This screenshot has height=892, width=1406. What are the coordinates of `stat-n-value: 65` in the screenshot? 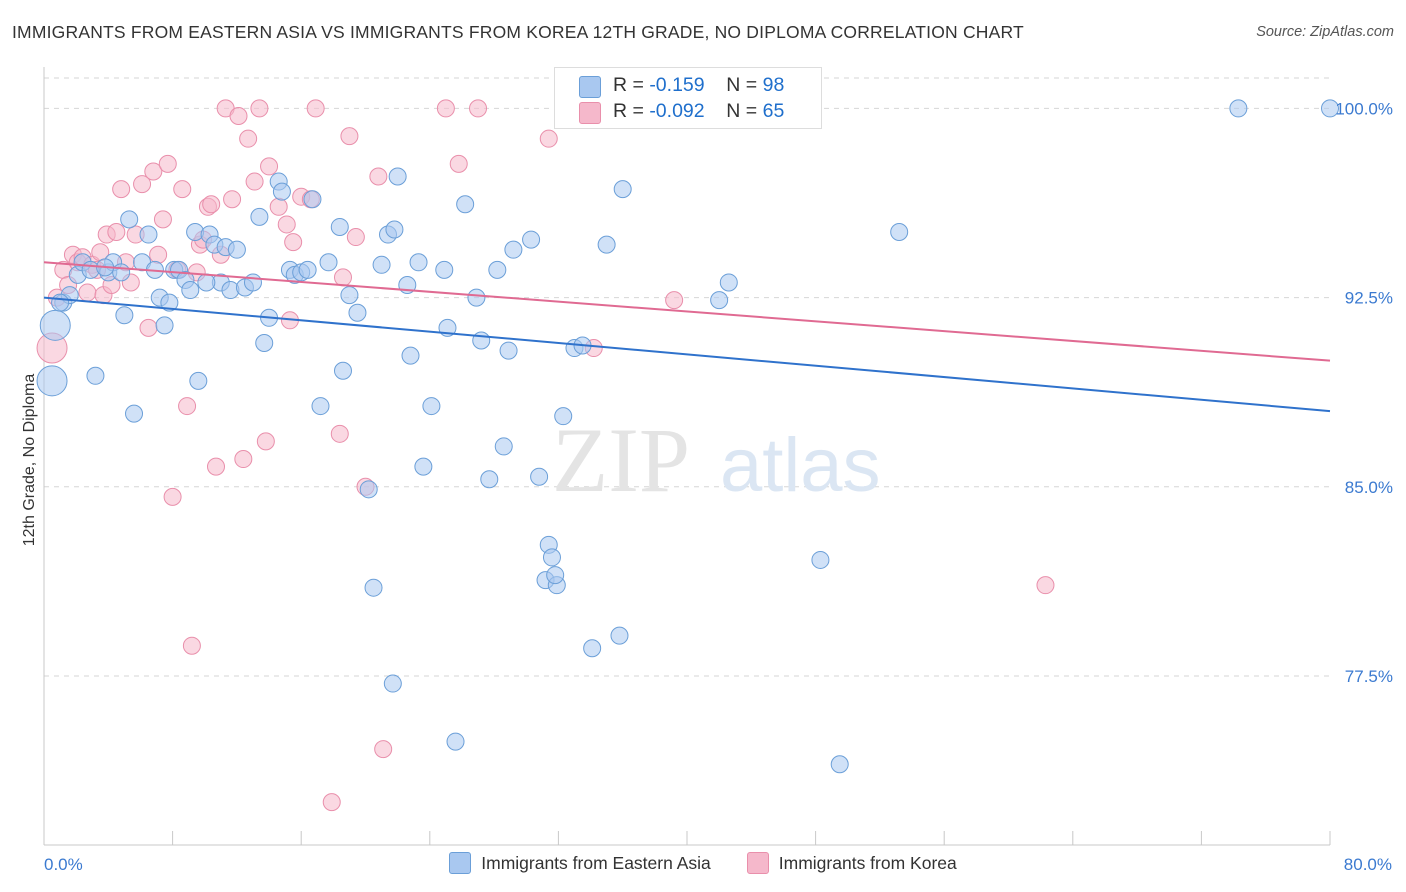 It's located at (773, 111).